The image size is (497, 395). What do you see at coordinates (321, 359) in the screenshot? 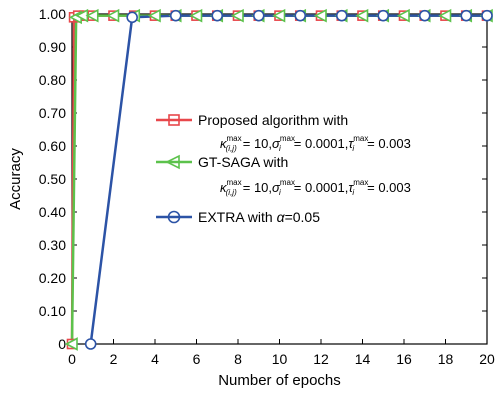
I see `x-tick-label: 12` at bounding box center [321, 359].